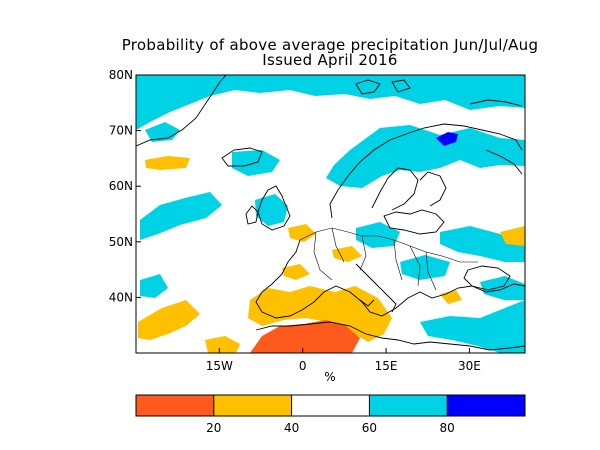 The width and height of the screenshot is (600, 450). Describe the element at coordinates (330, 102) in the screenshot. I see `cyan-region-arctic` at that location.